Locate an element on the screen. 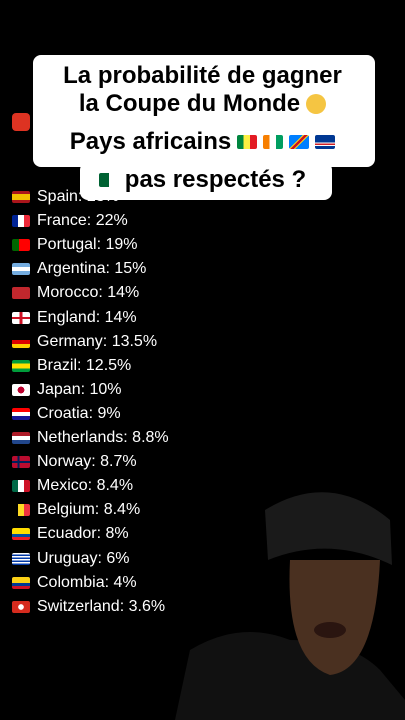 The width and height of the screenshot is (405, 720). list-item: Portugal: 19% is located at coordinates (75, 245).